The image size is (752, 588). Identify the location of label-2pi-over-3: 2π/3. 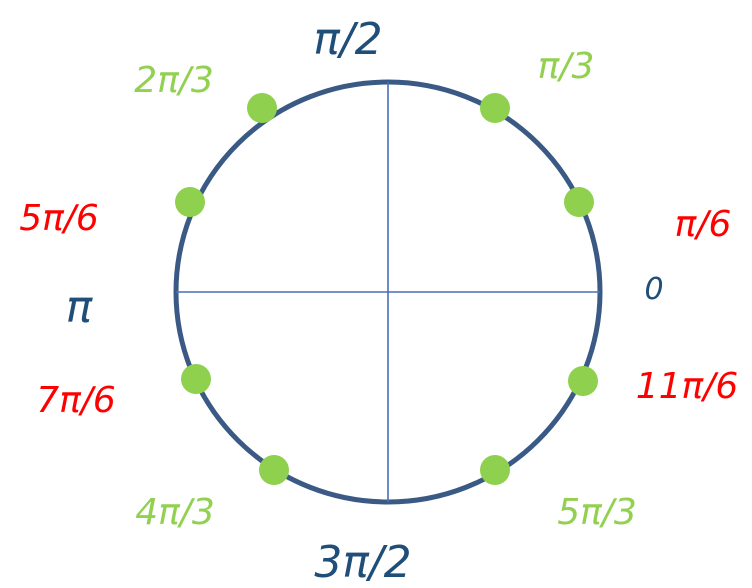
(174, 80).